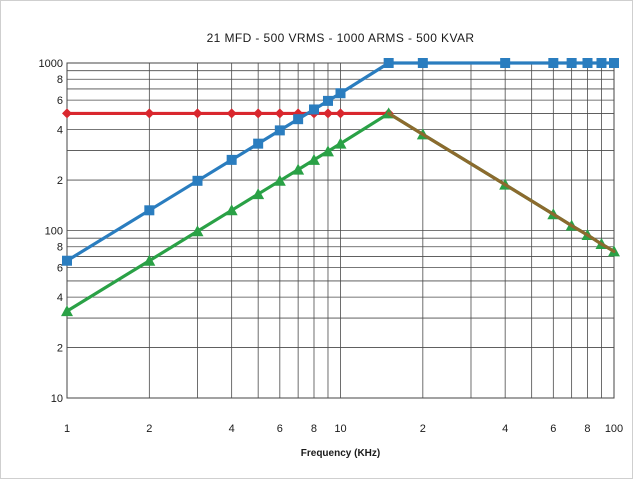 The height and width of the screenshot is (480, 634). I want to click on x-axis-label: Frequency (KHz), so click(340, 453).